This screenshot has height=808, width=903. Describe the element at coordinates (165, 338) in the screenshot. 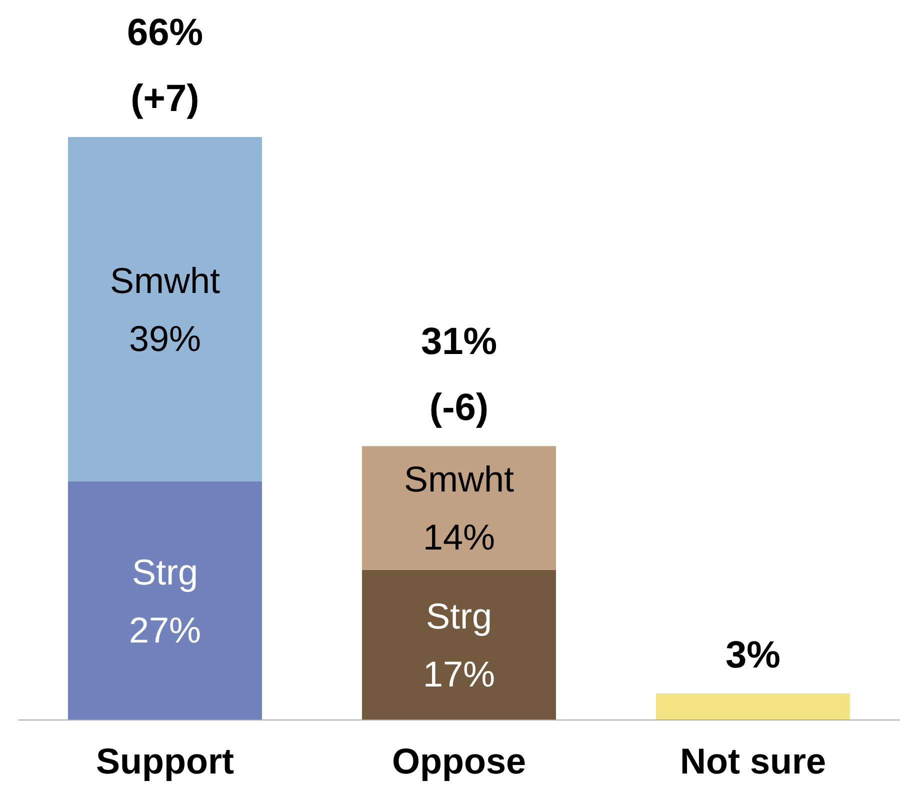

I see `data-label: 39%` at that location.